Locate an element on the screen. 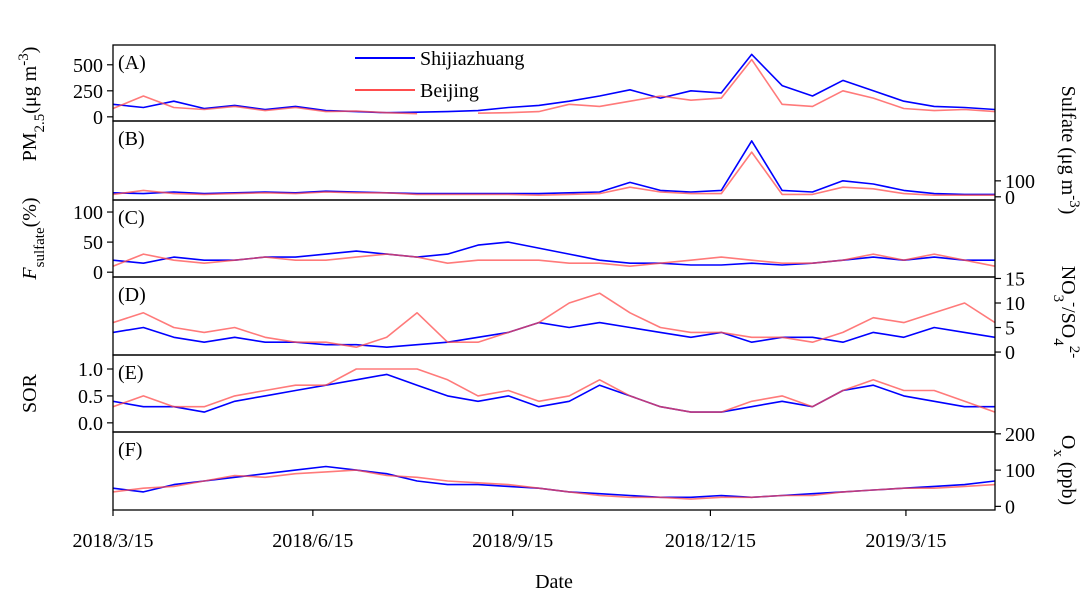 Image resolution: width=1083 pixels, height=595 pixels. y-tick-label: 500 is located at coordinates (88, 66).